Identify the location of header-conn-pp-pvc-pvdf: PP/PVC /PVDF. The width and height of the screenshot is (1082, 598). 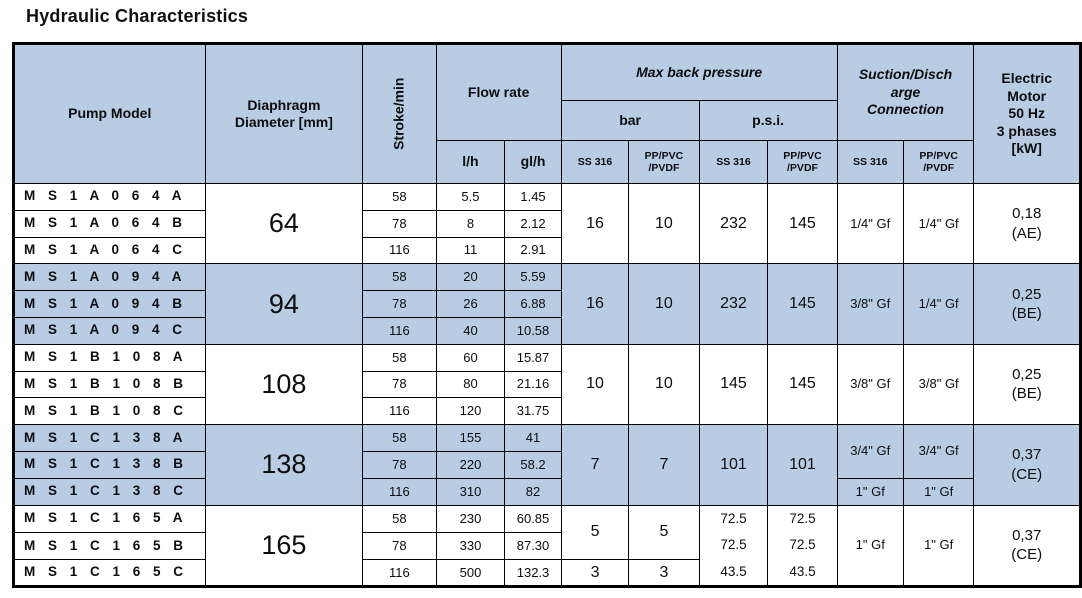
(938, 162).